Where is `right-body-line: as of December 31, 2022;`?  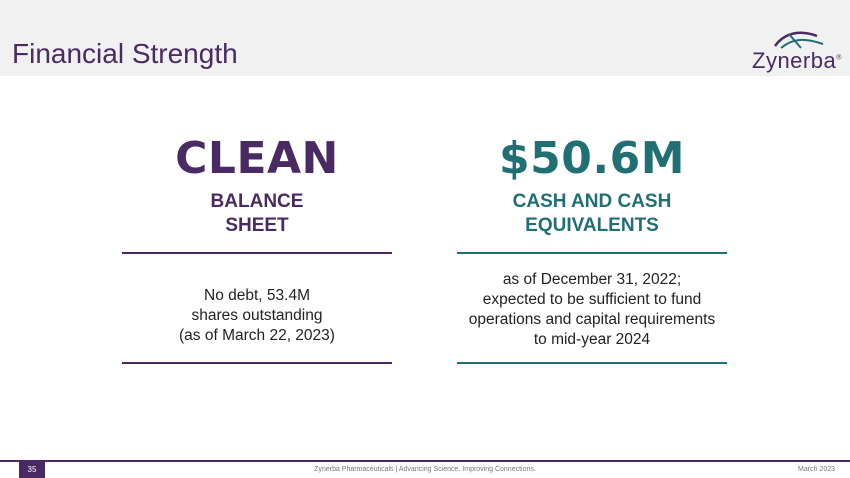 right-body-line: as of December 31, 2022; is located at coordinates (592, 279).